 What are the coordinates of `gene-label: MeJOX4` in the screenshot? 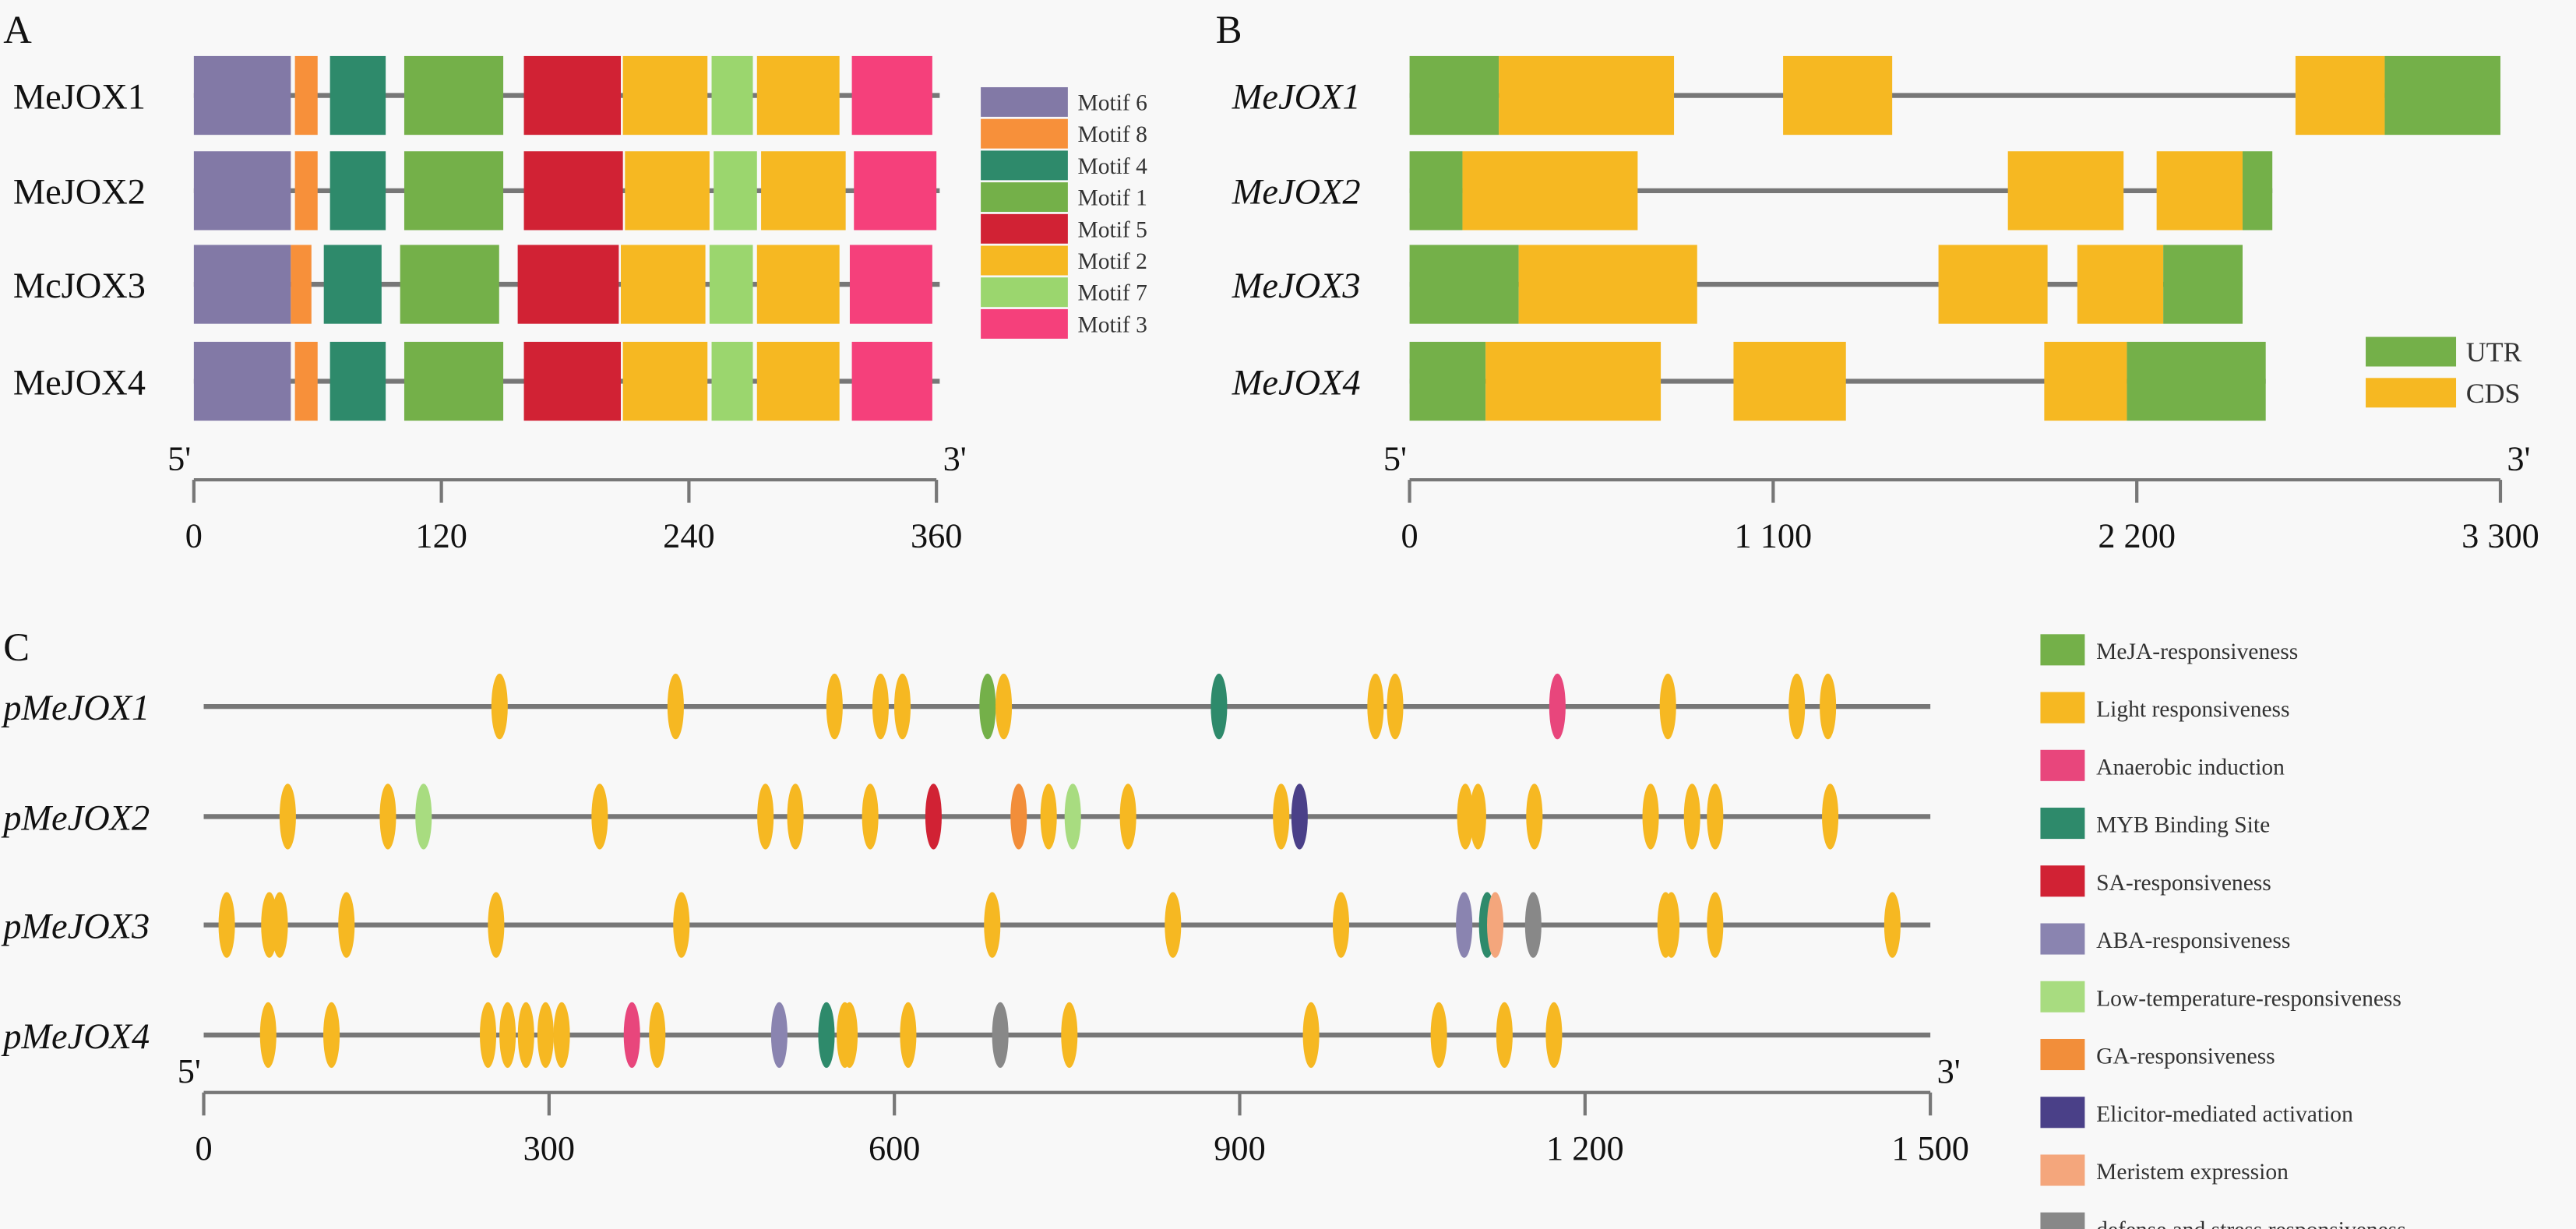 It's located at (1296, 383).